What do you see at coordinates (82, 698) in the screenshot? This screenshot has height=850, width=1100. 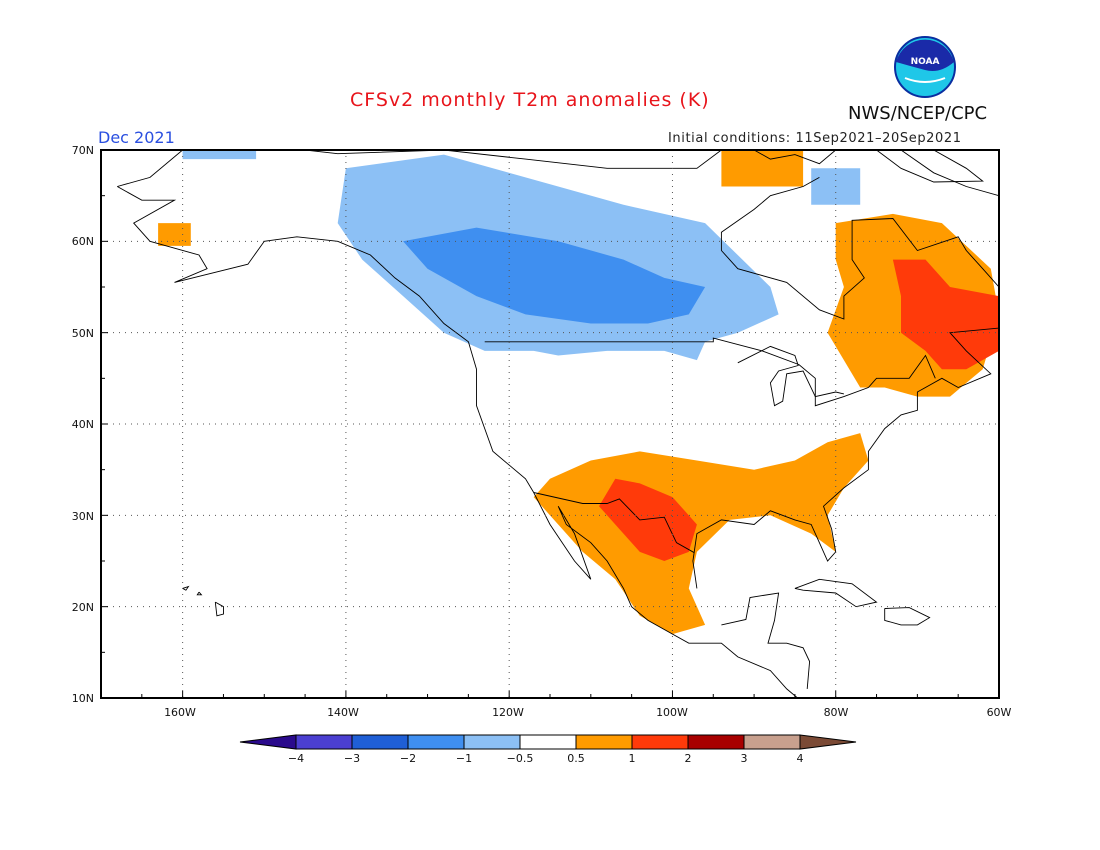 I see `lat-label-10n: 10N` at bounding box center [82, 698].